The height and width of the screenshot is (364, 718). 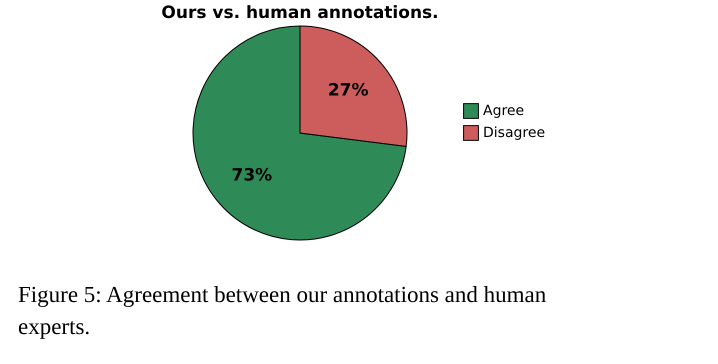 What do you see at coordinates (348, 90) in the screenshot?
I see `data-label: 27%` at bounding box center [348, 90].